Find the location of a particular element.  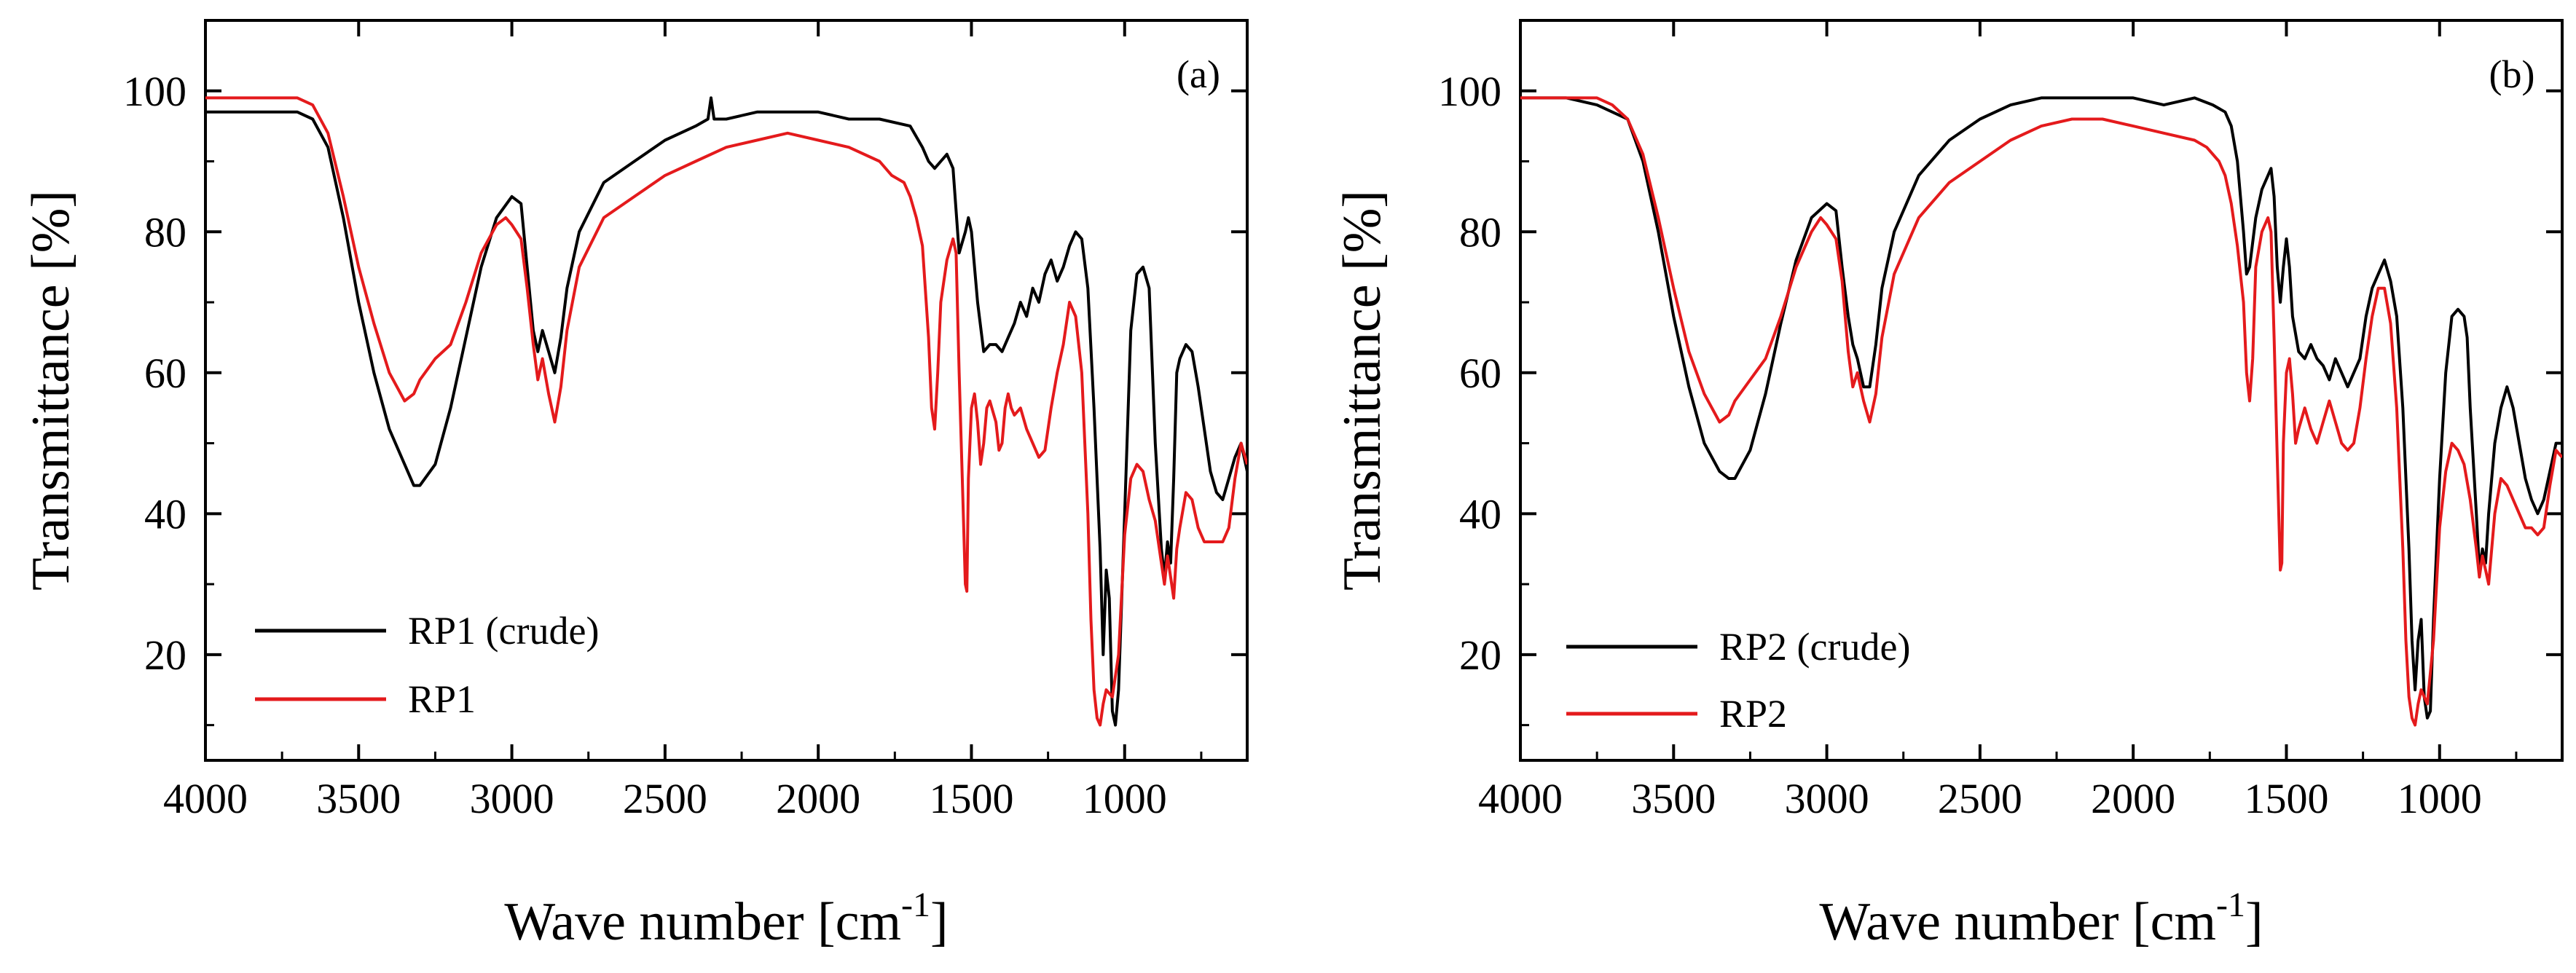

panel-label: (b) is located at coordinates (2512, 74).